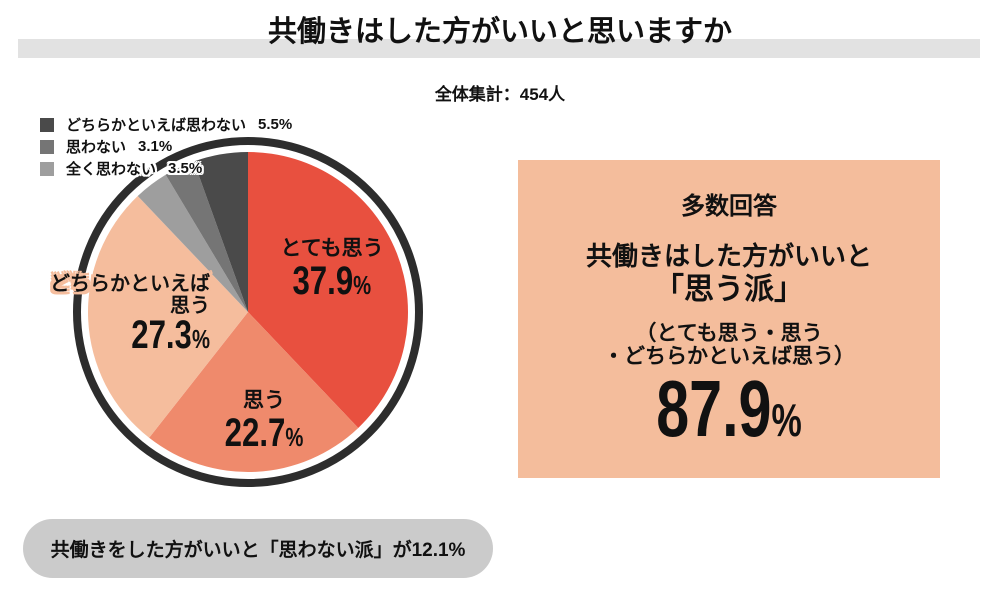 Image resolution: width=1000 pixels, height=600 pixels. I want to click on legend-swatch-light-gray, so click(47, 168).